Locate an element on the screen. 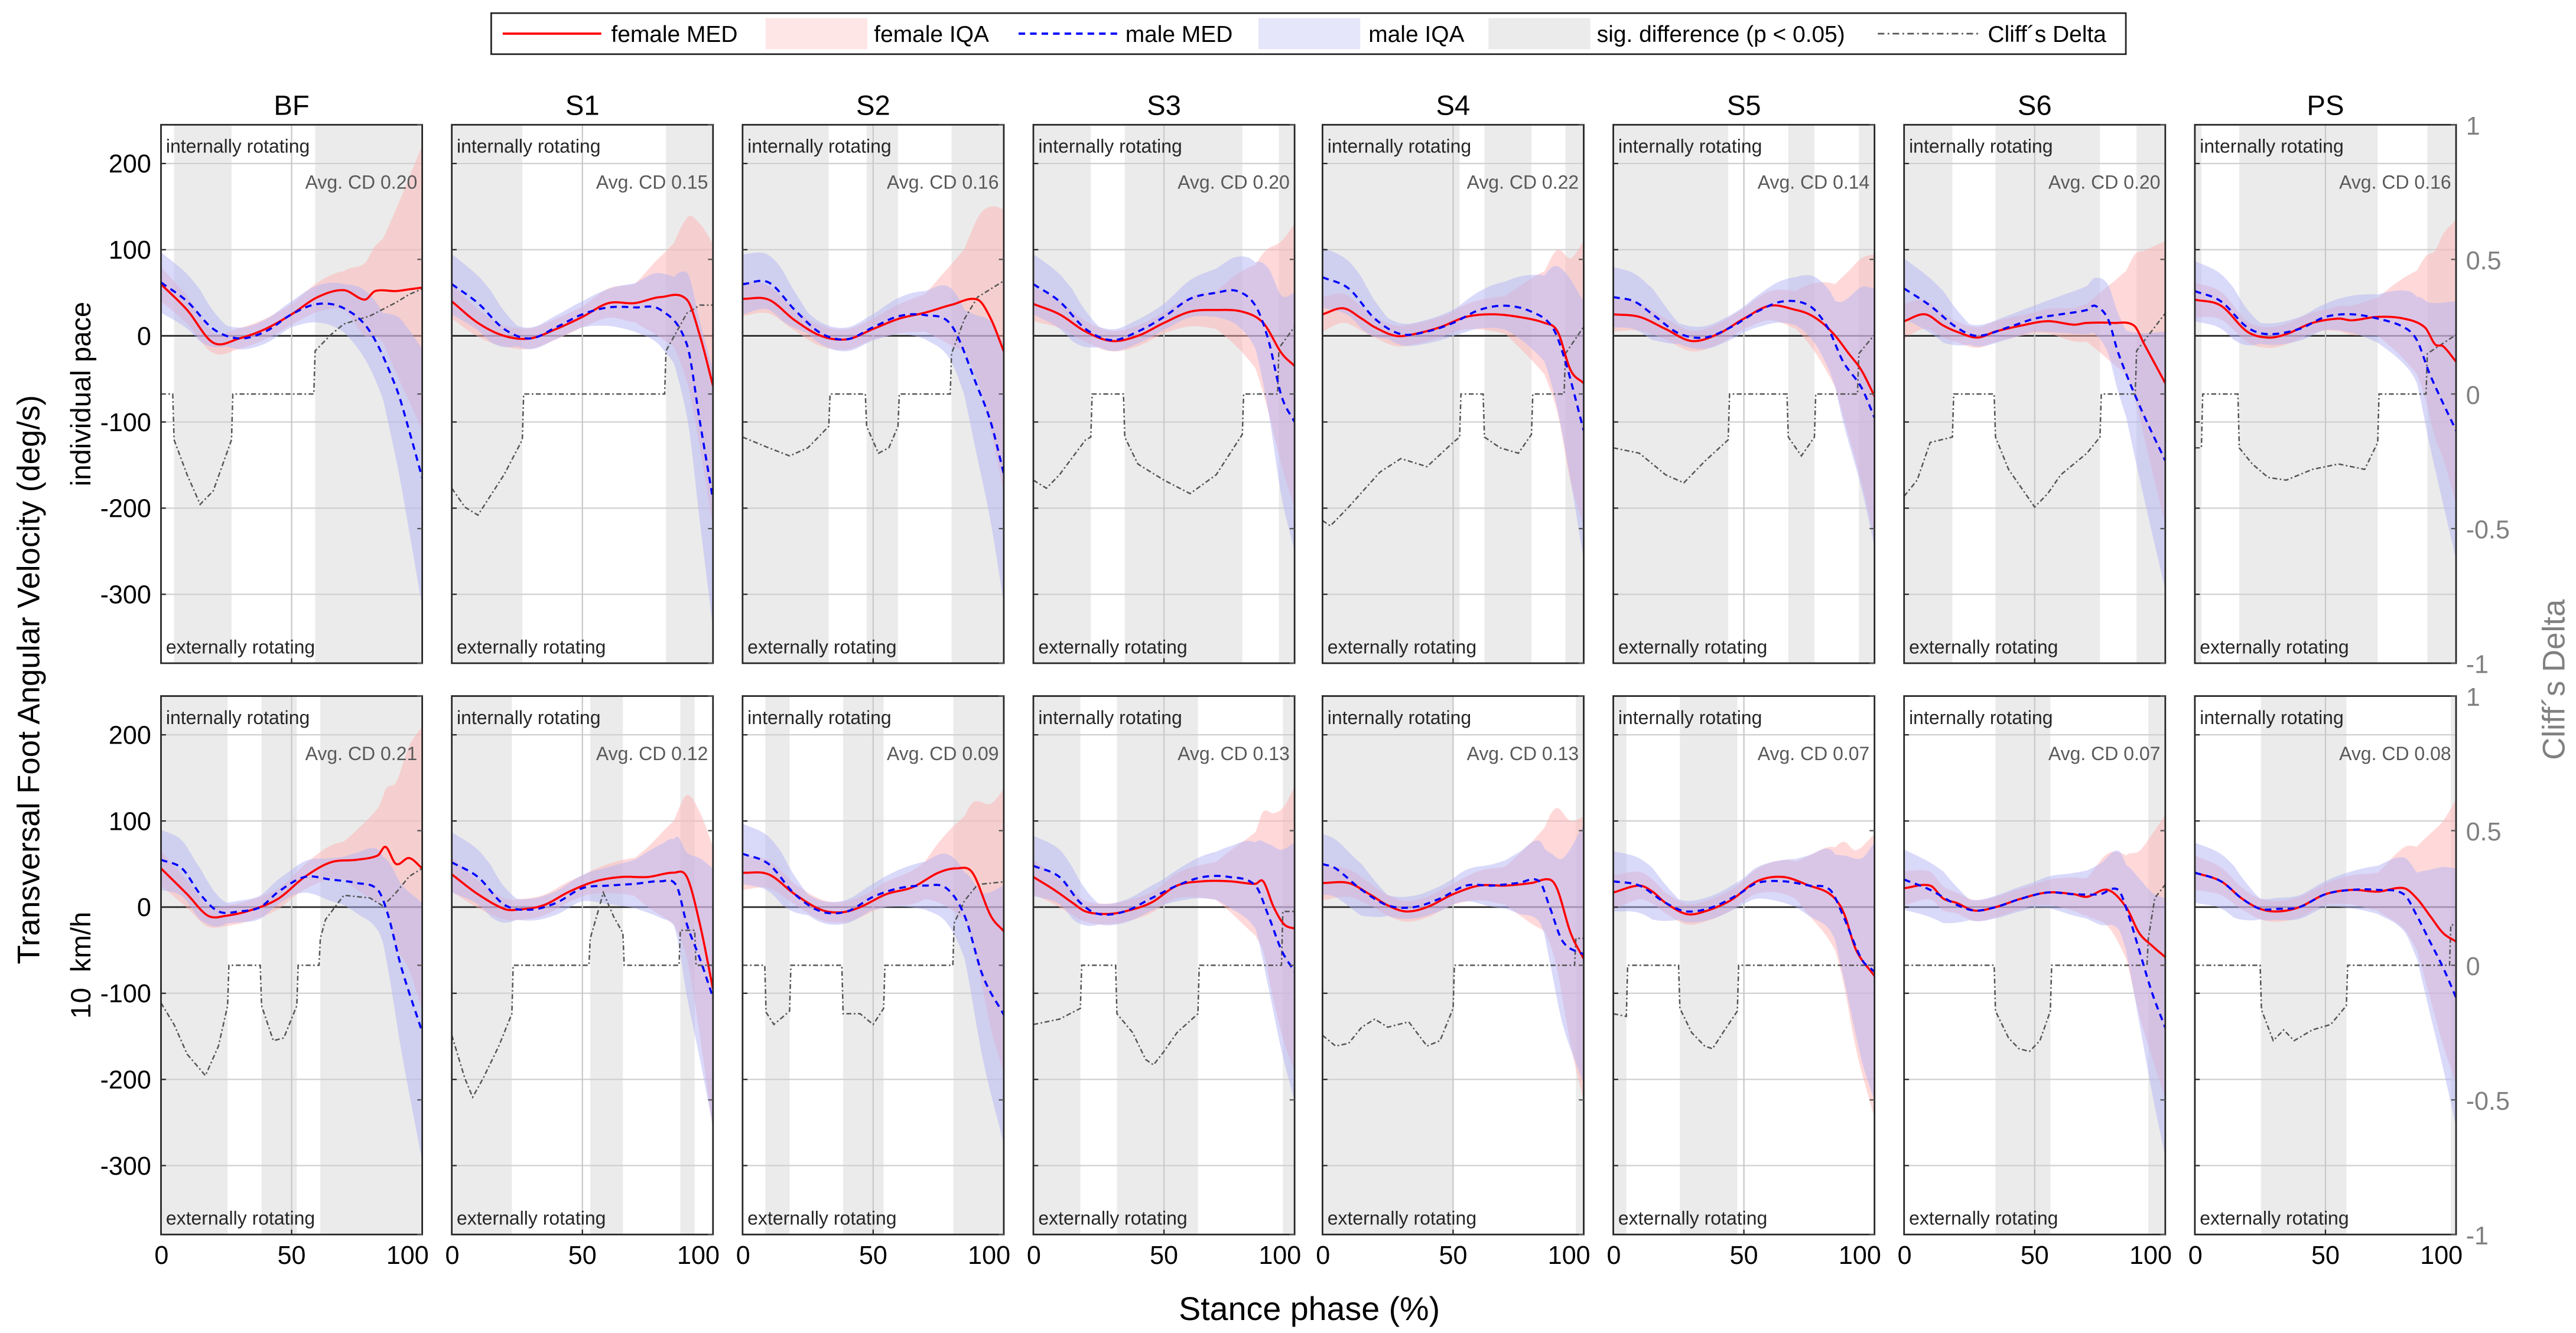  avg-cd-label: Avg. CD 0.13 is located at coordinates (1523, 753).